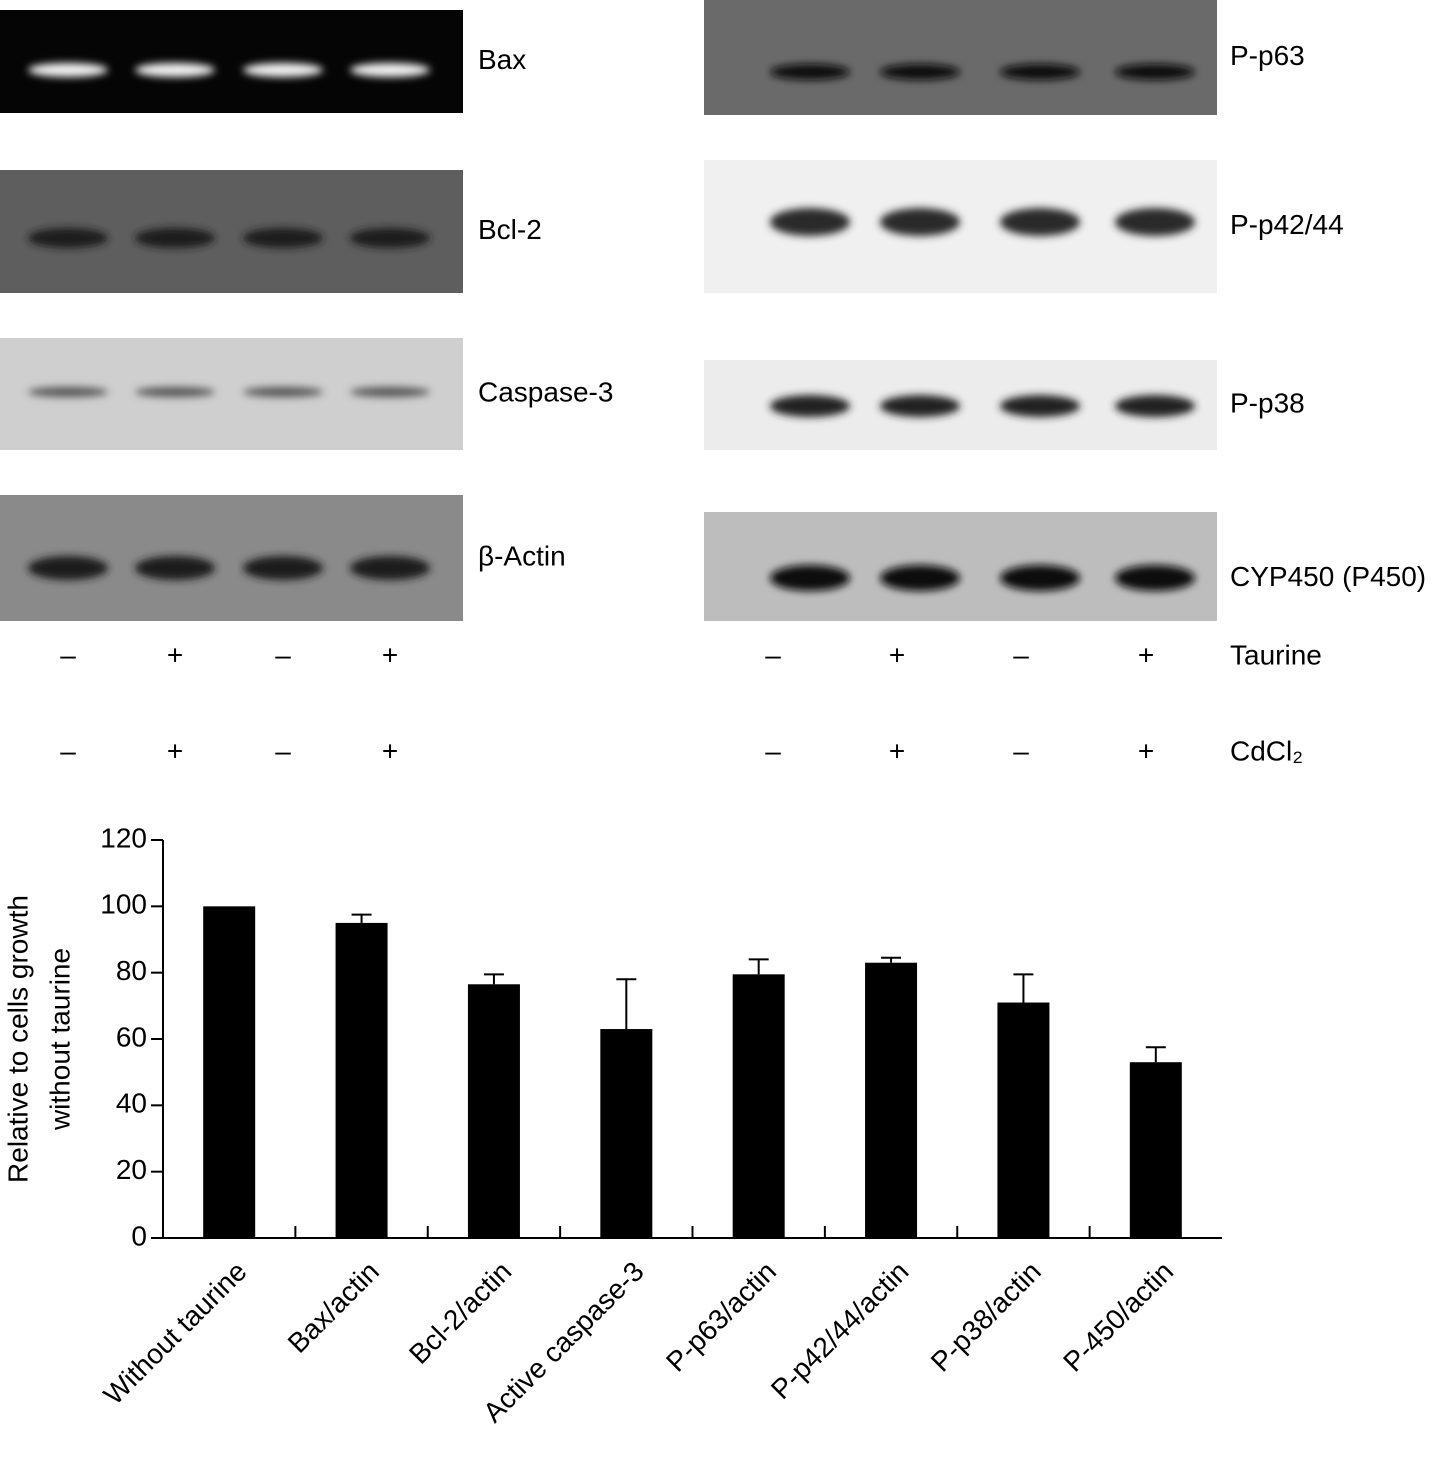 This screenshot has height=1459, width=1456. What do you see at coordinates (522, 555) in the screenshot?
I see `blot-label: β-Actin` at bounding box center [522, 555].